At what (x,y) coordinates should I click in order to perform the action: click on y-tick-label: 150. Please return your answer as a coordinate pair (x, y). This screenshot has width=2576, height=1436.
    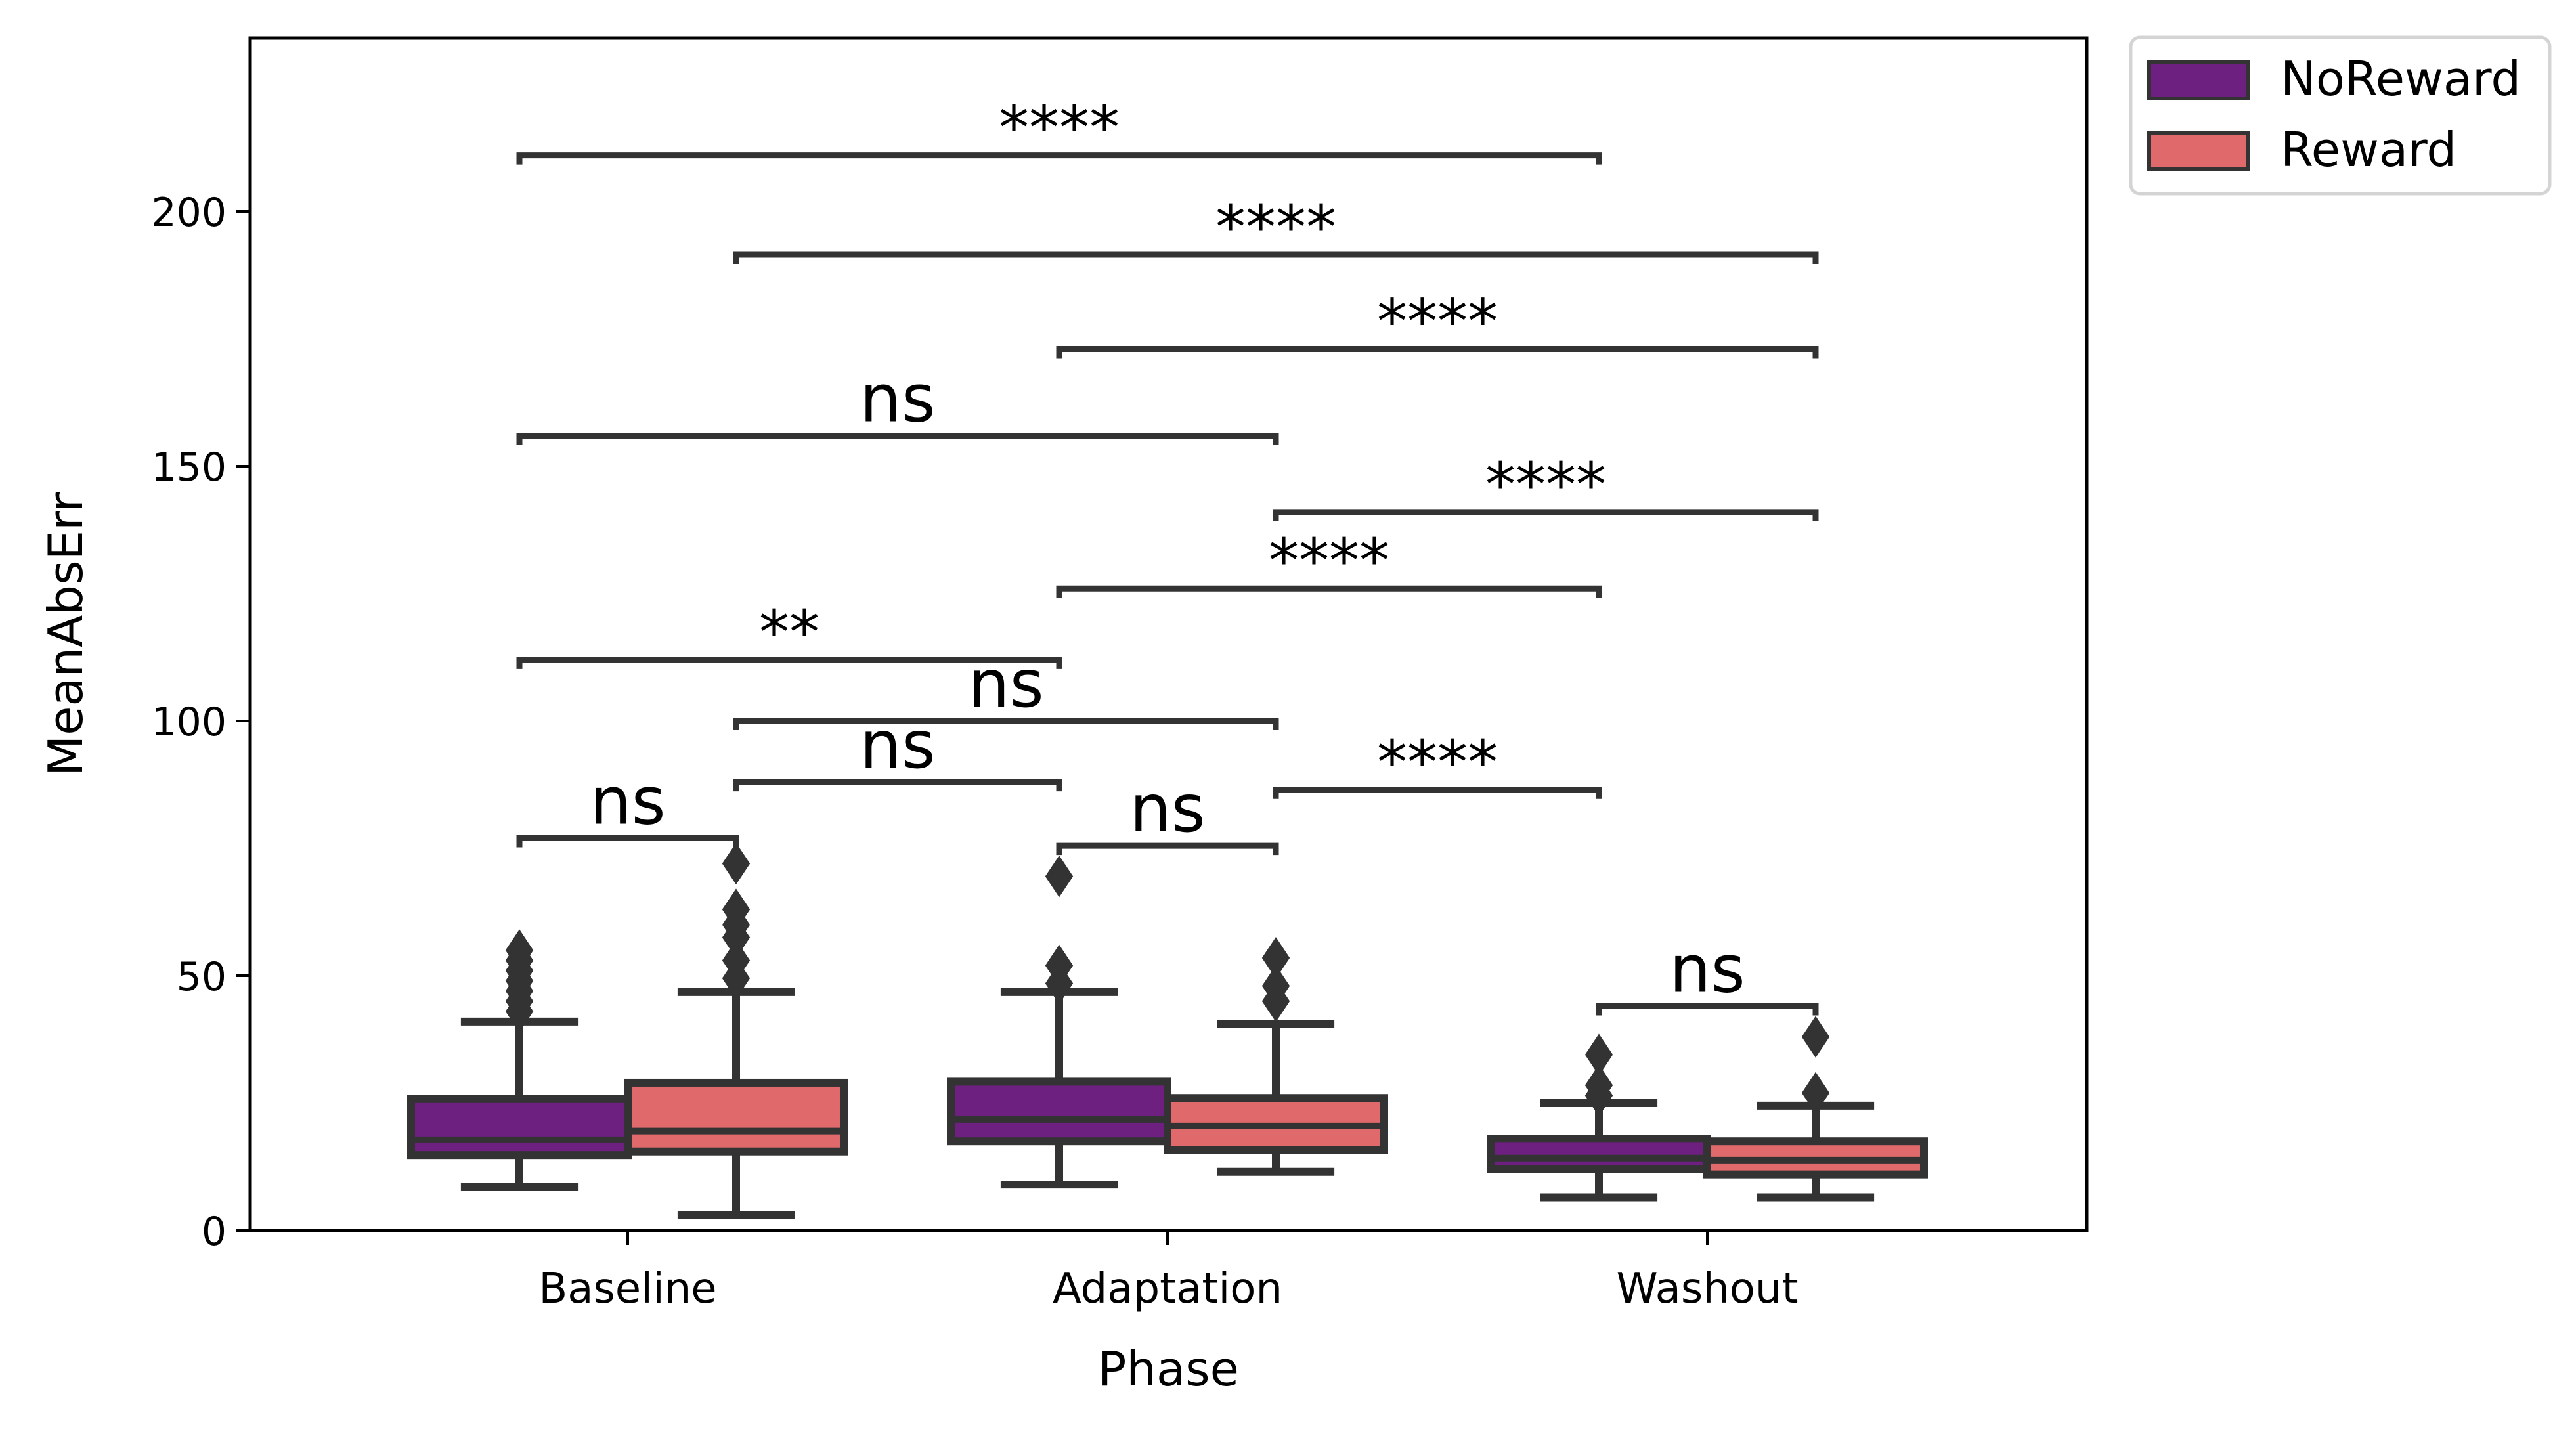
    Looking at the image, I should click on (189, 467).